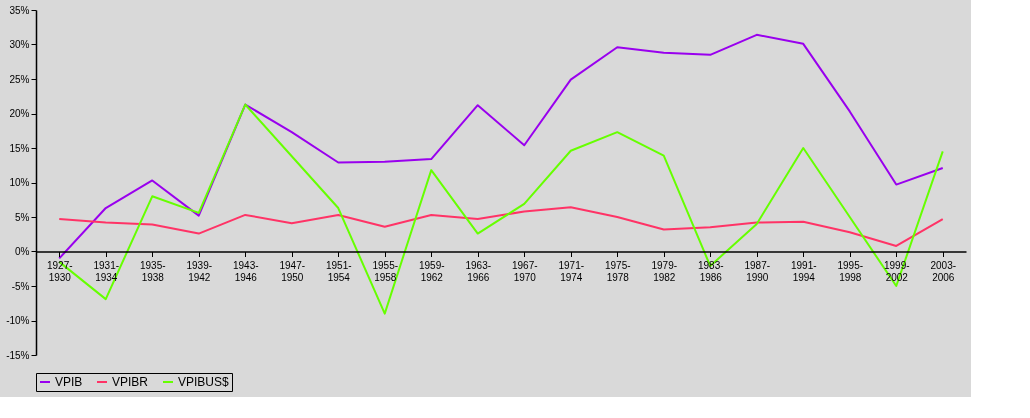 The width and height of the screenshot is (1030, 418). What do you see at coordinates (69, 382) in the screenshot?
I see `legend-label: VPIB` at bounding box center [69, 382].